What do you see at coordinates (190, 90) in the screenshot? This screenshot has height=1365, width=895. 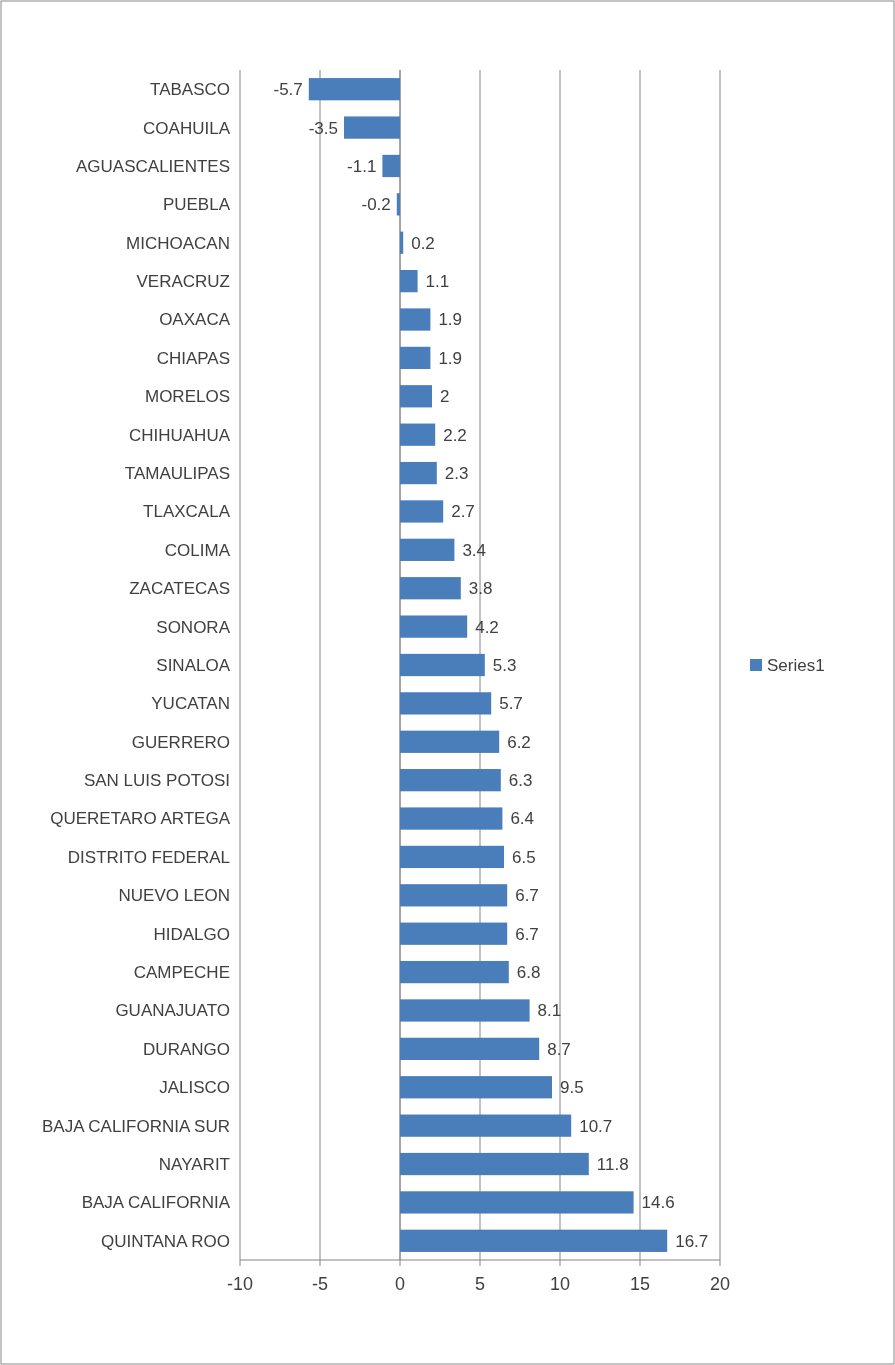 I see `y-tick-label: TABASCO` at bounding box center [190, 90].